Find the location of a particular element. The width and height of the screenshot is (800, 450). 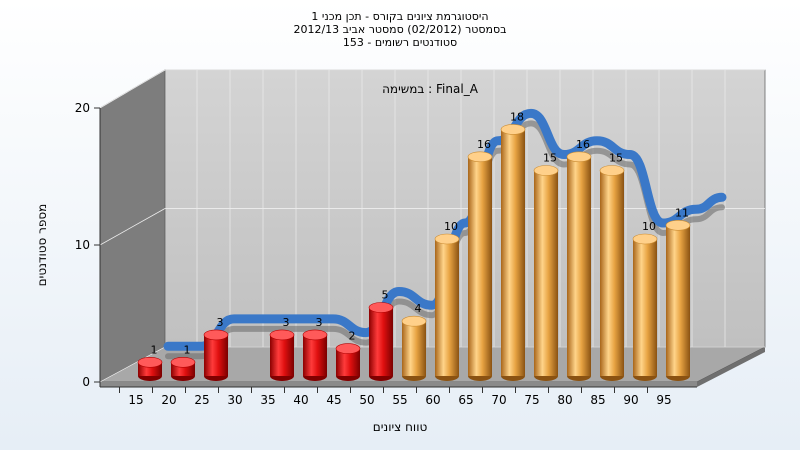

x-tick-label: 60 is located at coordinates (432, 400).